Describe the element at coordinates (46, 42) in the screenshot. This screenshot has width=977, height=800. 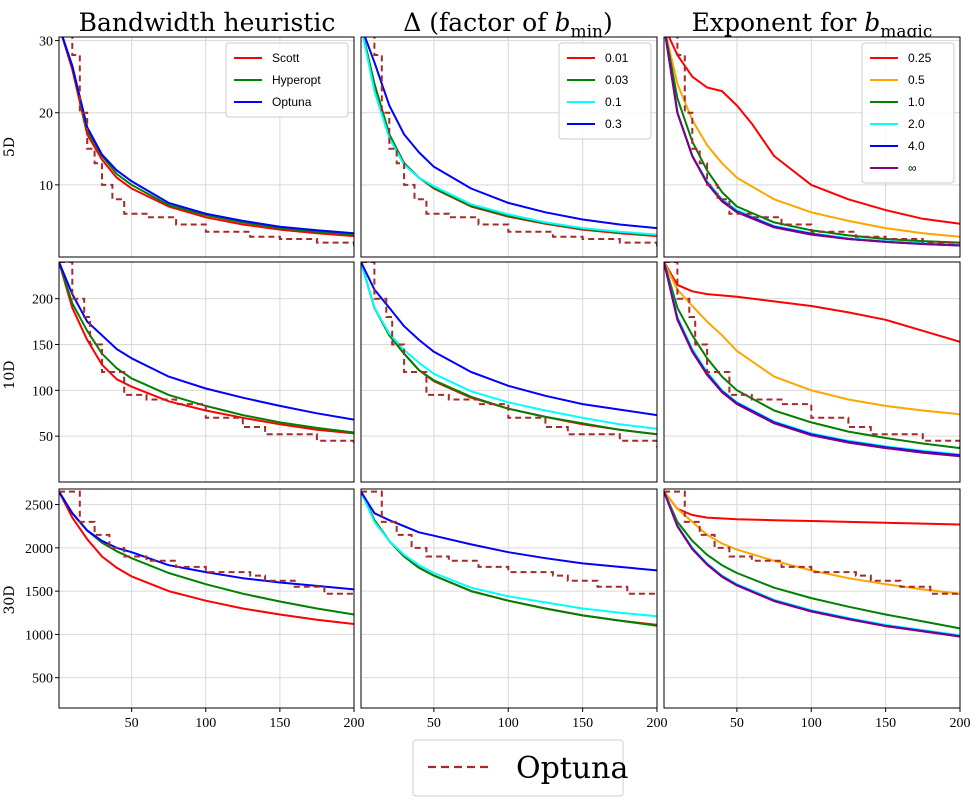
I see `y-tick-label: 30` at that location.